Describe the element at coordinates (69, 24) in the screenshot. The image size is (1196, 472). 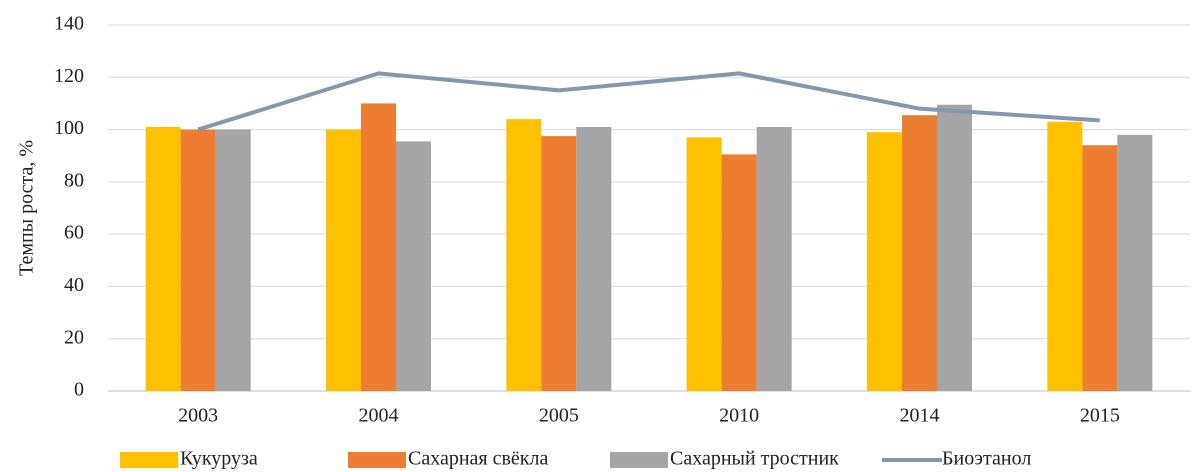
I see `y-tick-label: 140` at that location.